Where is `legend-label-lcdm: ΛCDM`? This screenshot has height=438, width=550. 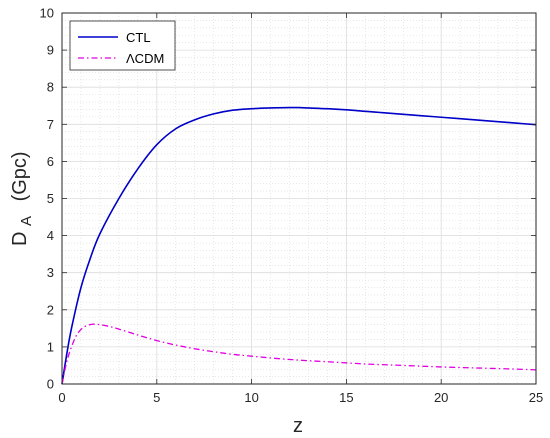
legend-label-lcdm: ΛCDM is located at coordinates (145, 58).